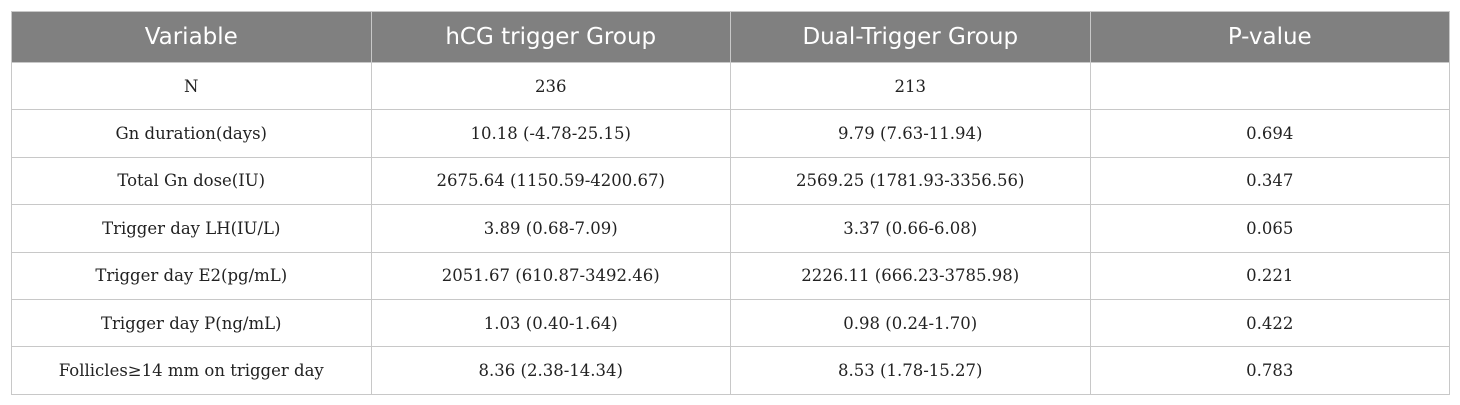 This screenshot has height=405, width=1460. Describe the element at coordinates (910, 133) in the screenshot. I see `cell-dual-value: 9.79 (7.63-11.94)` at that location.